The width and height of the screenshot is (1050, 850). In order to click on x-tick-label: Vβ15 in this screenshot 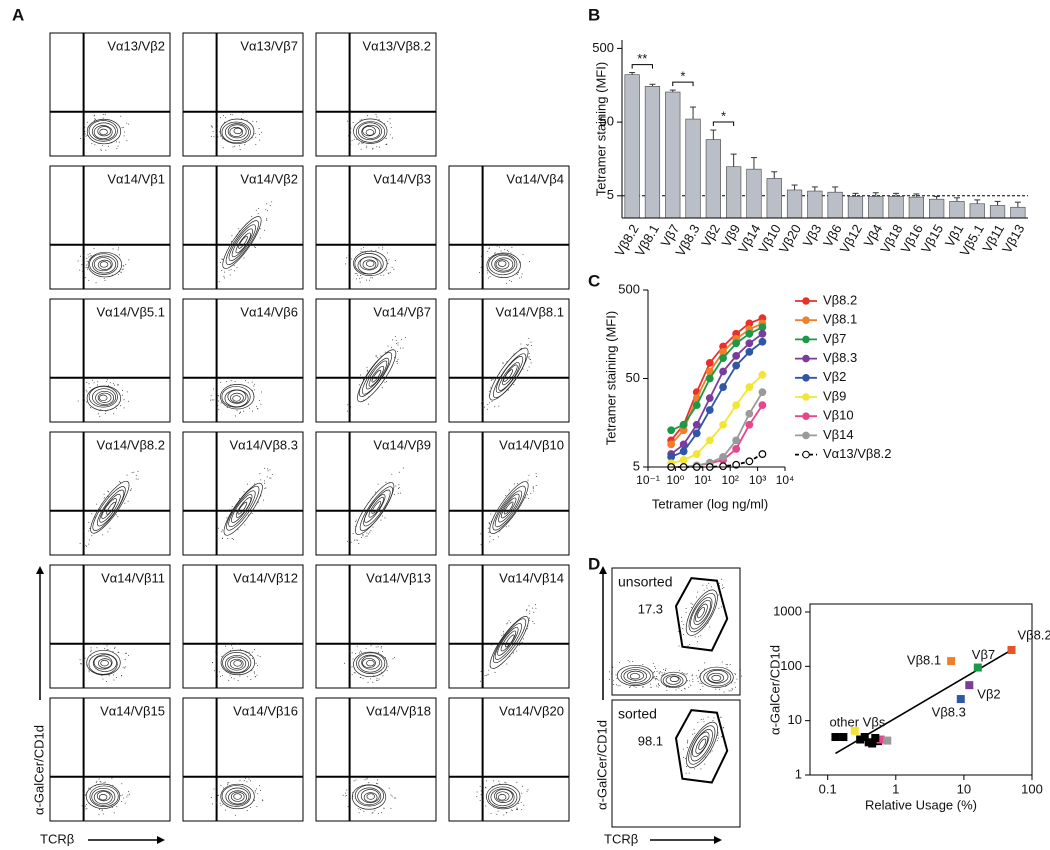, I will do `click(932, 239)`.